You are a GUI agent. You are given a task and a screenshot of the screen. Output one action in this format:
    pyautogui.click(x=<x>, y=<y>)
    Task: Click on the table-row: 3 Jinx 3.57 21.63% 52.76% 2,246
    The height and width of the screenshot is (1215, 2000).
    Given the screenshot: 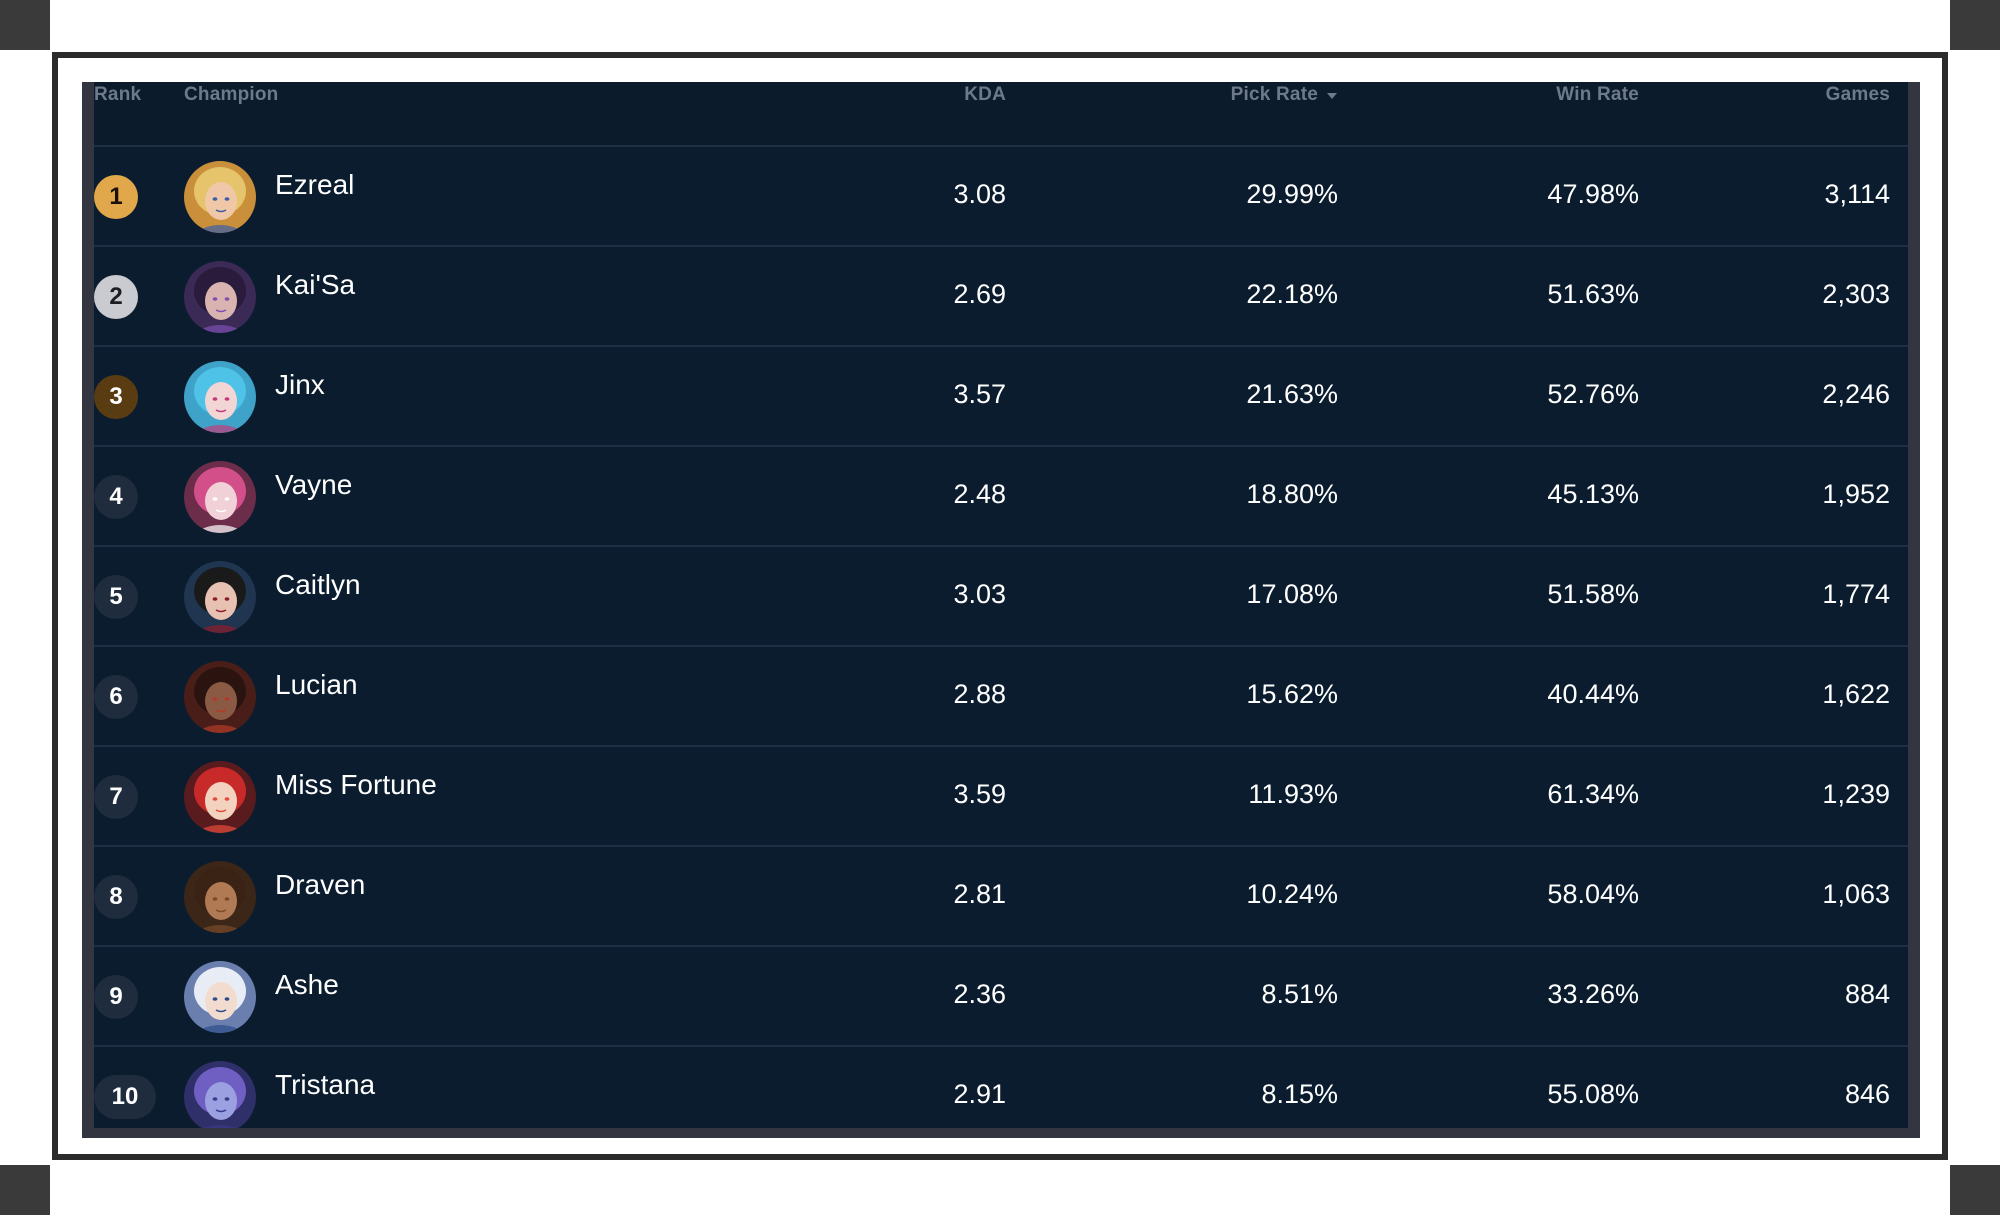 What is the action you would take?
    pyautogui.click(x=1001, y=397)
    